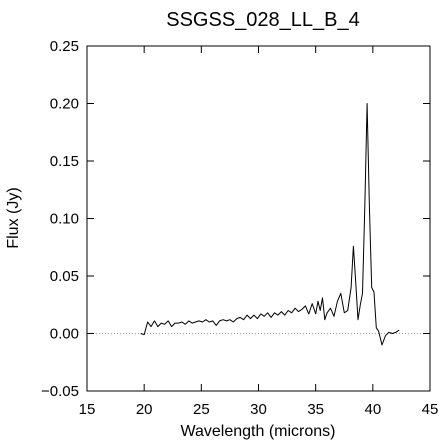 The image size is (440, 442). I want to click on x-tick-label: 40, so click(372, 409).